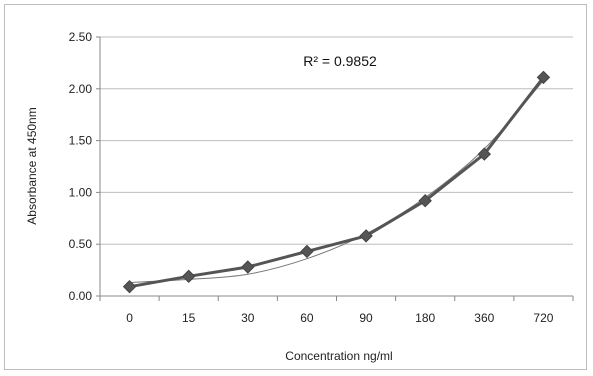 The height and width of the screenshot is (376, 593). I want to click on x-axis-title: Concentration ng/ml, so click(338, 356).